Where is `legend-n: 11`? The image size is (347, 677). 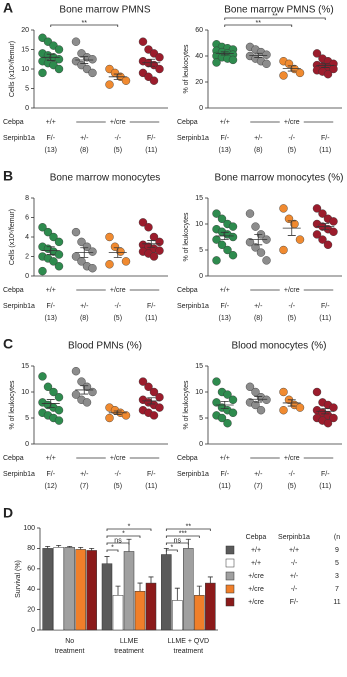
legend-n: 11 is located at coordinates (336, 602).